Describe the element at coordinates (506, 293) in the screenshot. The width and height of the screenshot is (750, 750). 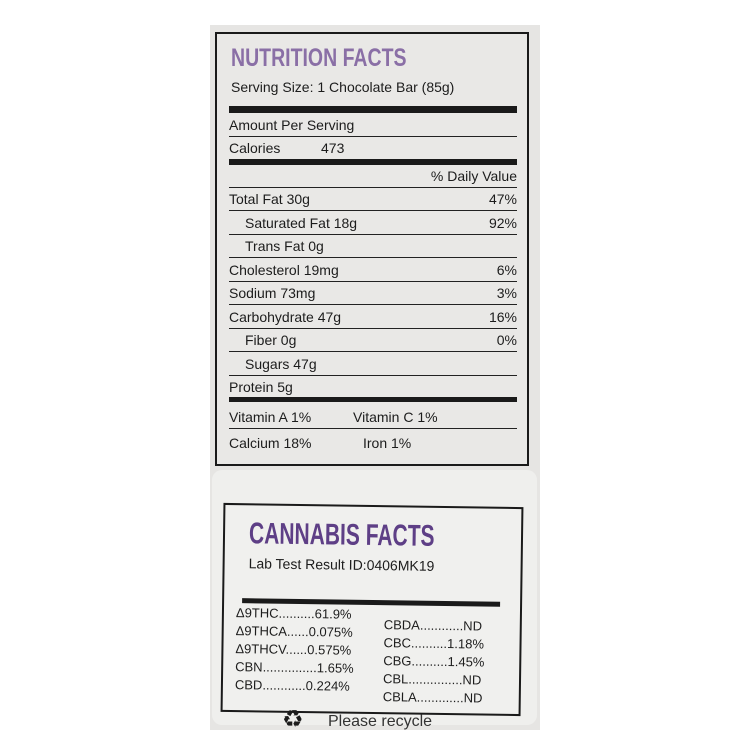
I see `nutrient-value: 3%` at that location.